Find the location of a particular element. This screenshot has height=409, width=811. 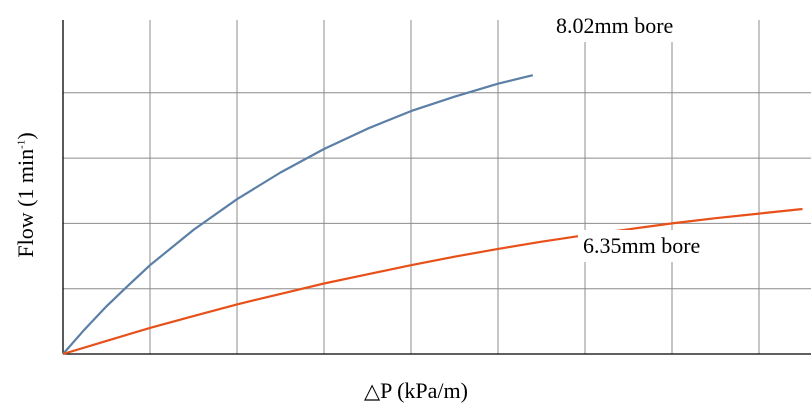

series-label-backdrop-6mm is located at coordinates (665, 246).